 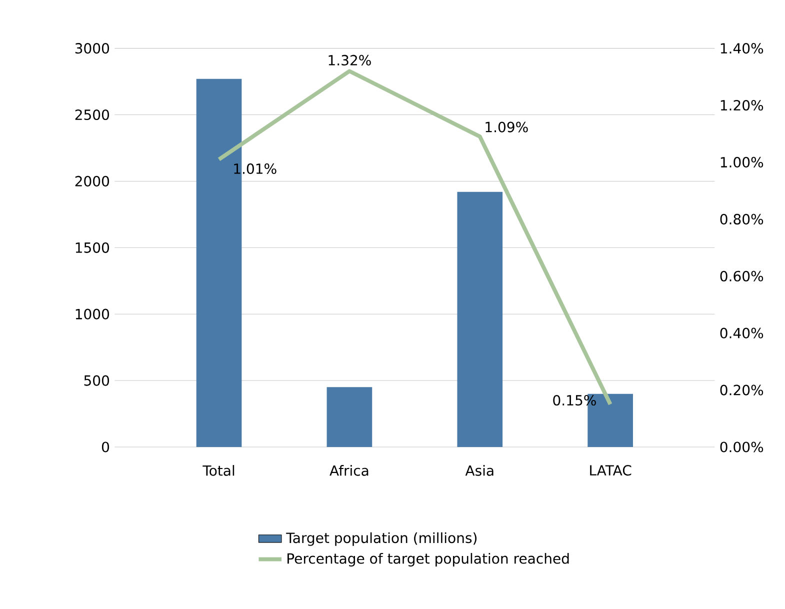 What do you see at coordinates (93, 314) in the screenshot?
I see `y-tick-label: 1000` at bounding box center [93, 314].